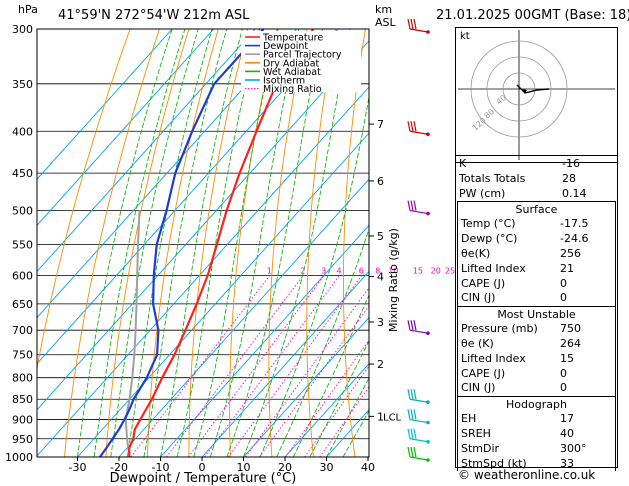 This screenshot has width=629, height=486. Describe the element at coordinates (536, 284) in the screenshot. I see `surface-row: CAPE (J) 0` at that location.